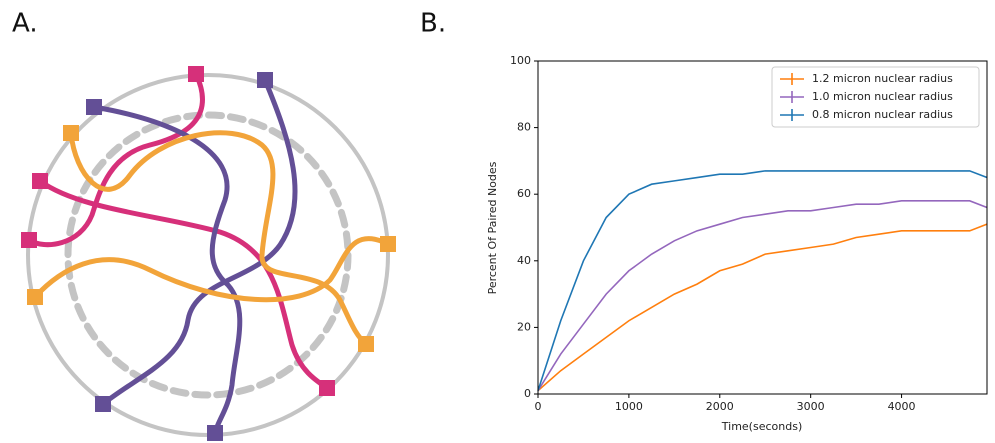 Image resolution: width=995 pixels, height=443 pixels. Describe the element at coordinates (520, 60) in the screenshot. I see `y-tick-label: 100` at that location.